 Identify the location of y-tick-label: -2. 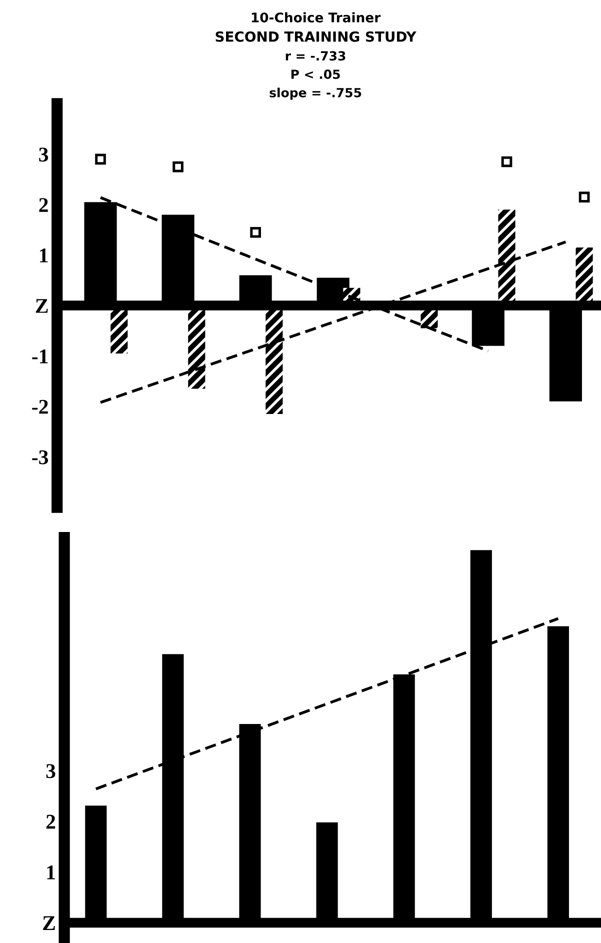
(40, 407).